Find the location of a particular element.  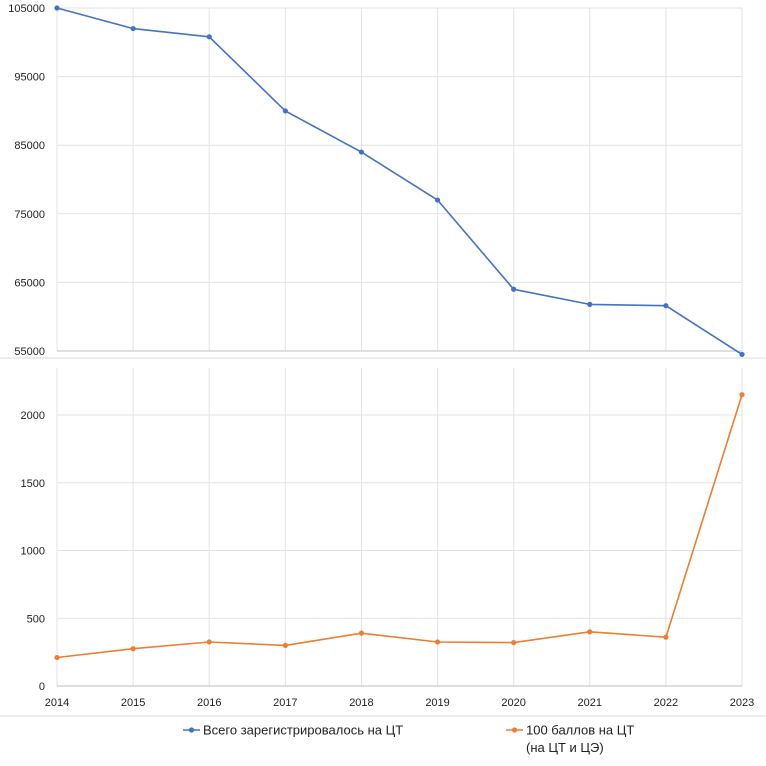

bottom-y-tick-label: 0 is located at coordinates (42, 687).